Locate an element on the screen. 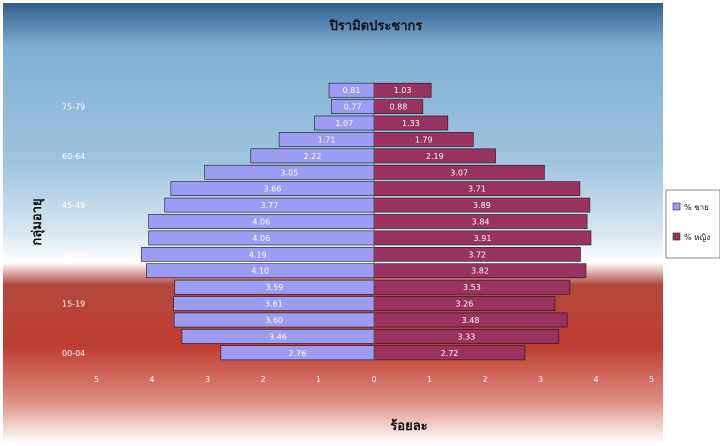 Image resolution: width=720 pixels, height=446 pixels. data-label: 3.71 is located at coordinates (477, 189).